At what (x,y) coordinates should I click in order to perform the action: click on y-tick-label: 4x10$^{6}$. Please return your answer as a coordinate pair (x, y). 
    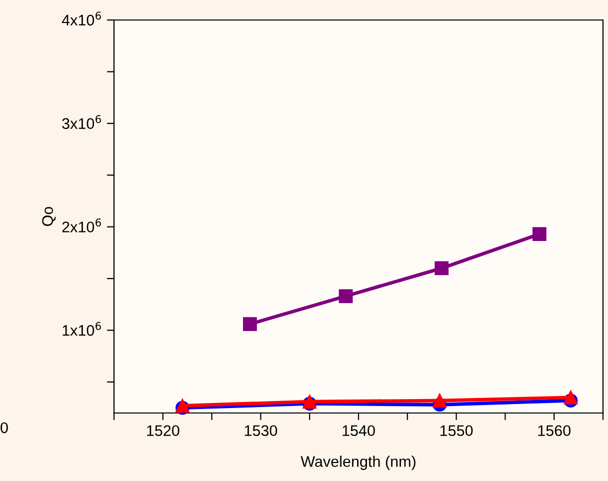
    Looking at the image, I should click on (81, 19).